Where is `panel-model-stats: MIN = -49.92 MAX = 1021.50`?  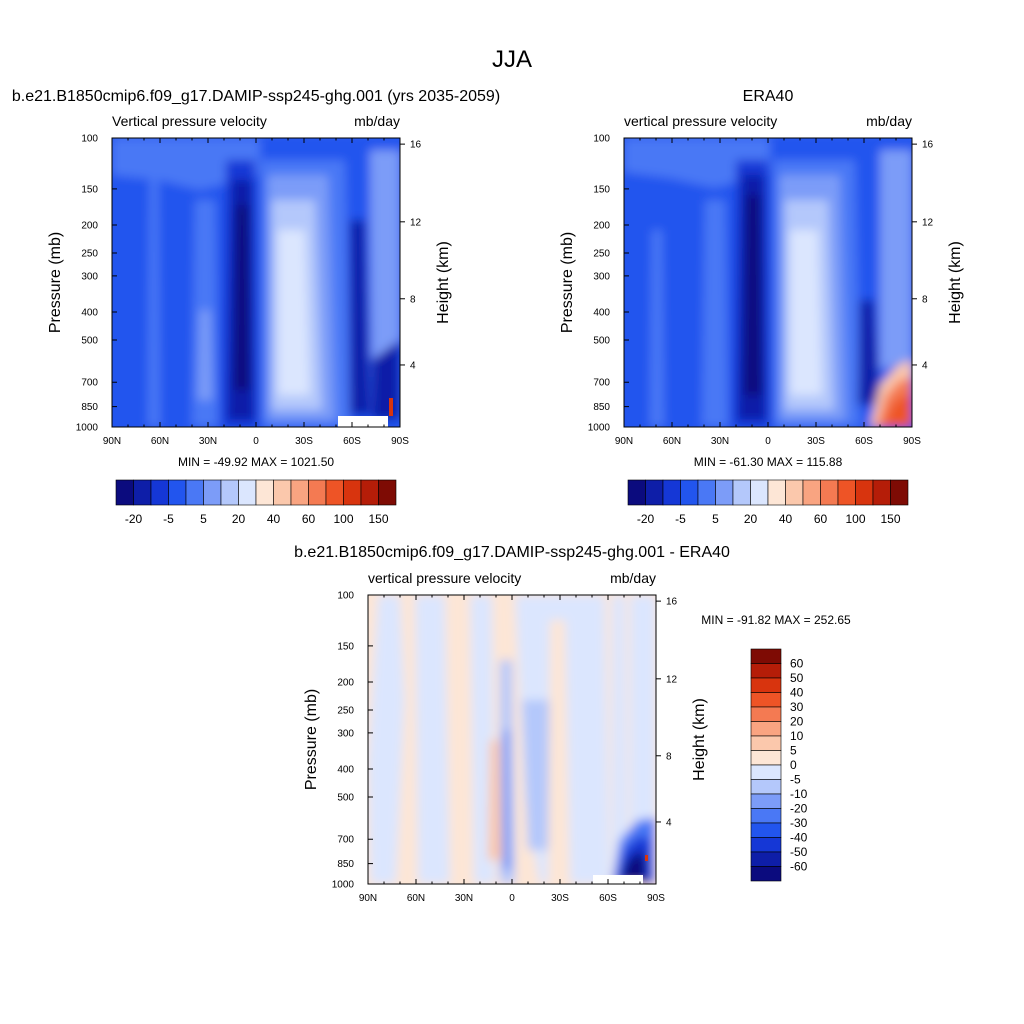
panel-model-stats: MIN = -49.92 MAX = 1021.50 is located at coordinates (256, 462).